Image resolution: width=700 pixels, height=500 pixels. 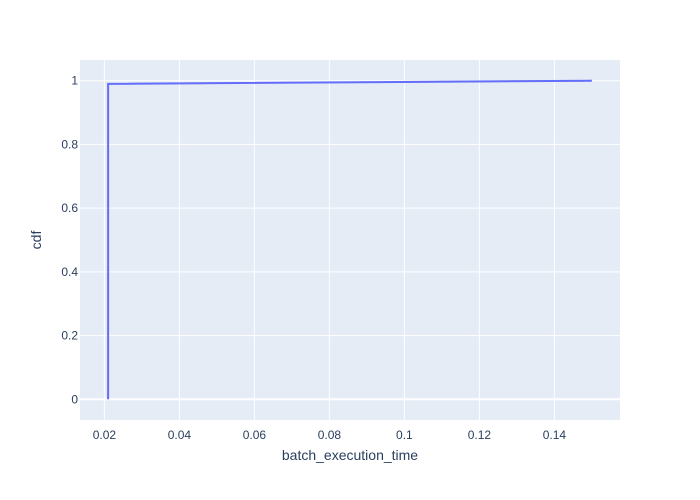 I want to click on y-tick-label: 0, so click(x=74, y=399).